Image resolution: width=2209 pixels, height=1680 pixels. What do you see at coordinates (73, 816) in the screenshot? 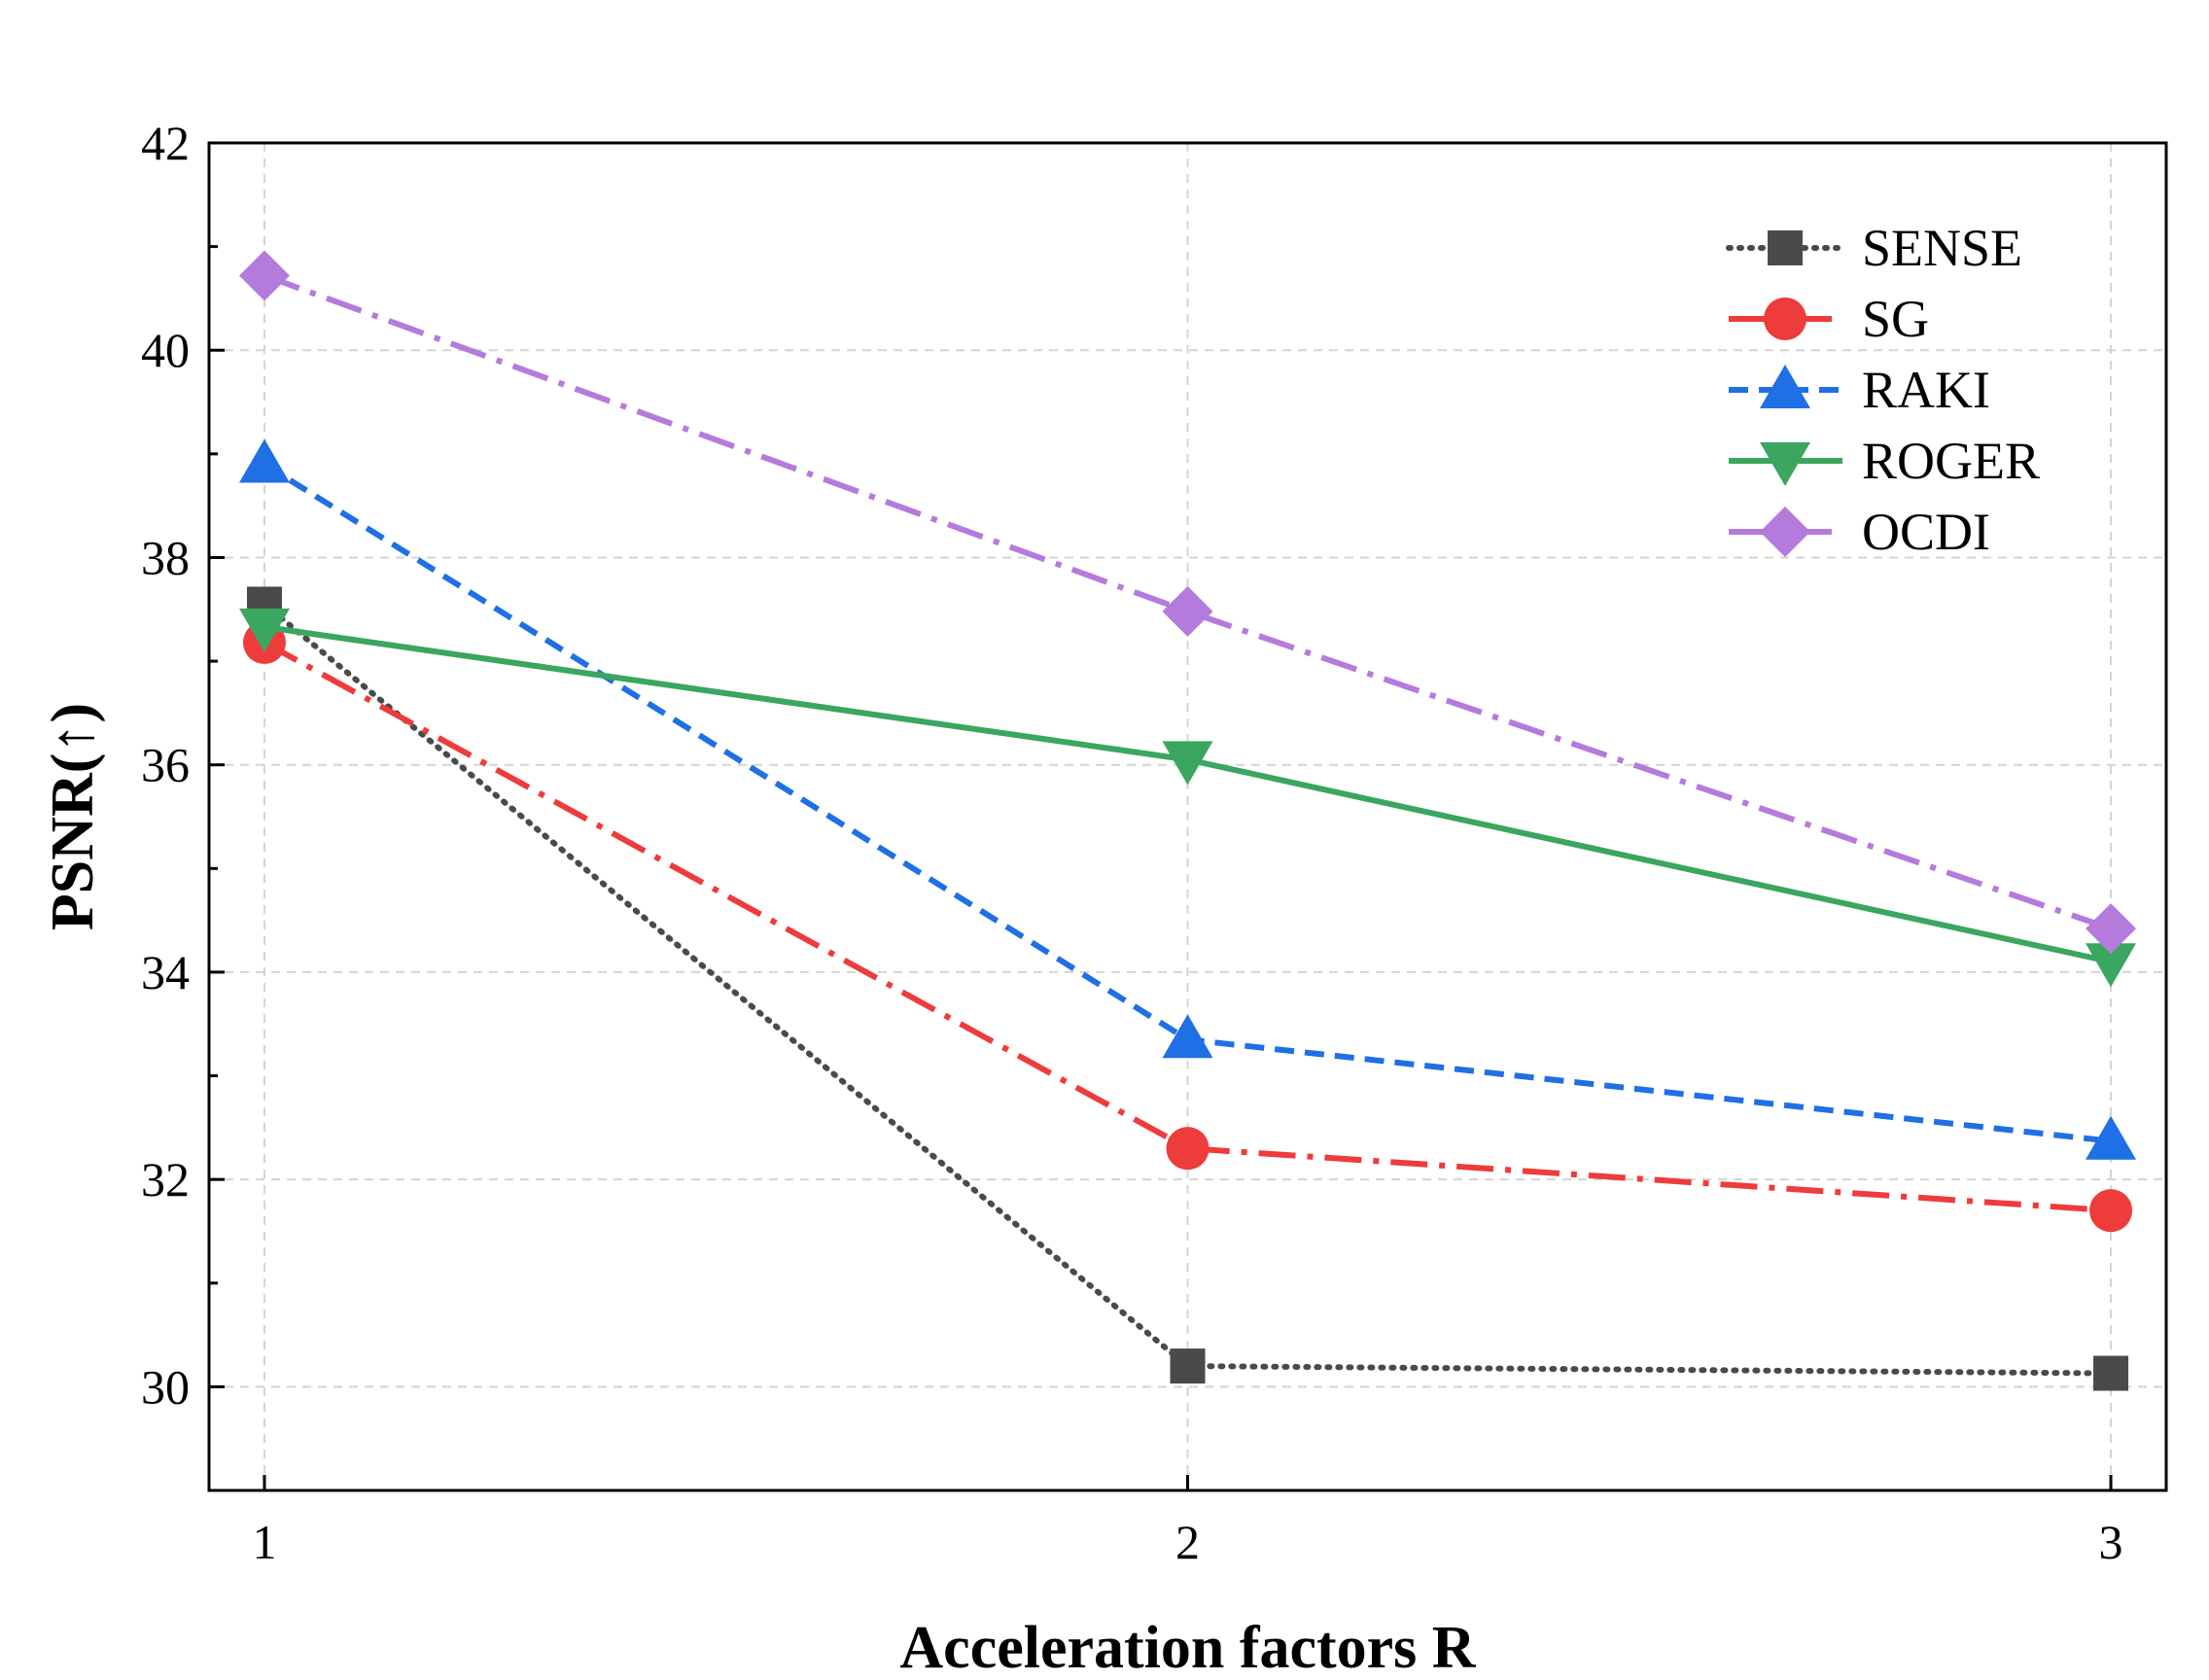
I see `y-axis-title: PSNR(↑)` at bounding box center [73, 816].